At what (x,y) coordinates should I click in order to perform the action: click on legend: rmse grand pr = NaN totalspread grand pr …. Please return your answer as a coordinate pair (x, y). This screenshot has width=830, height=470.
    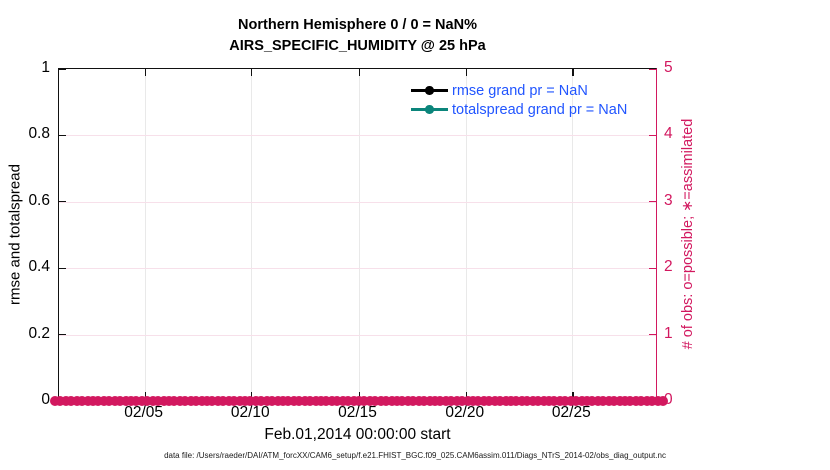
    Looking at the image, I should click on (519, 102).